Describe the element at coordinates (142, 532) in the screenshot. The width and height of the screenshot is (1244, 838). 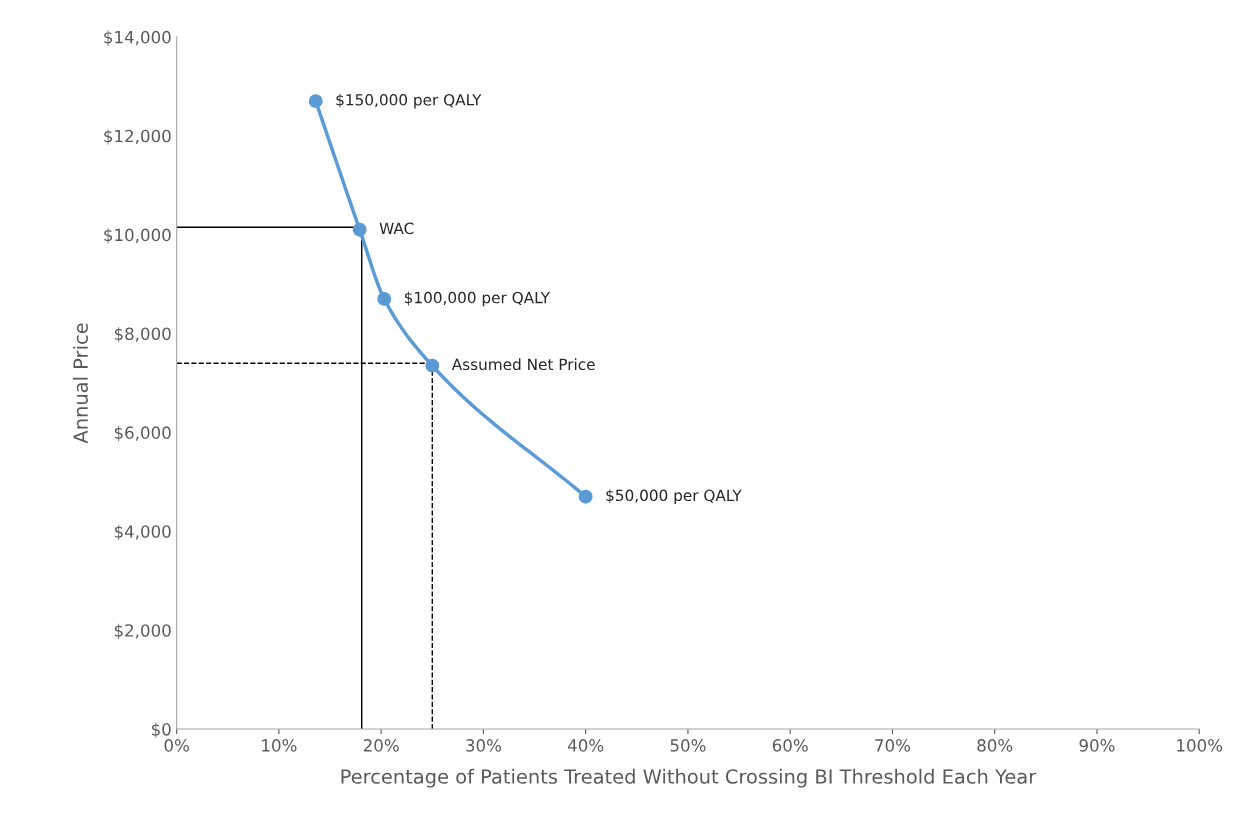
I see `y-tick-label: $4,000` at that location.